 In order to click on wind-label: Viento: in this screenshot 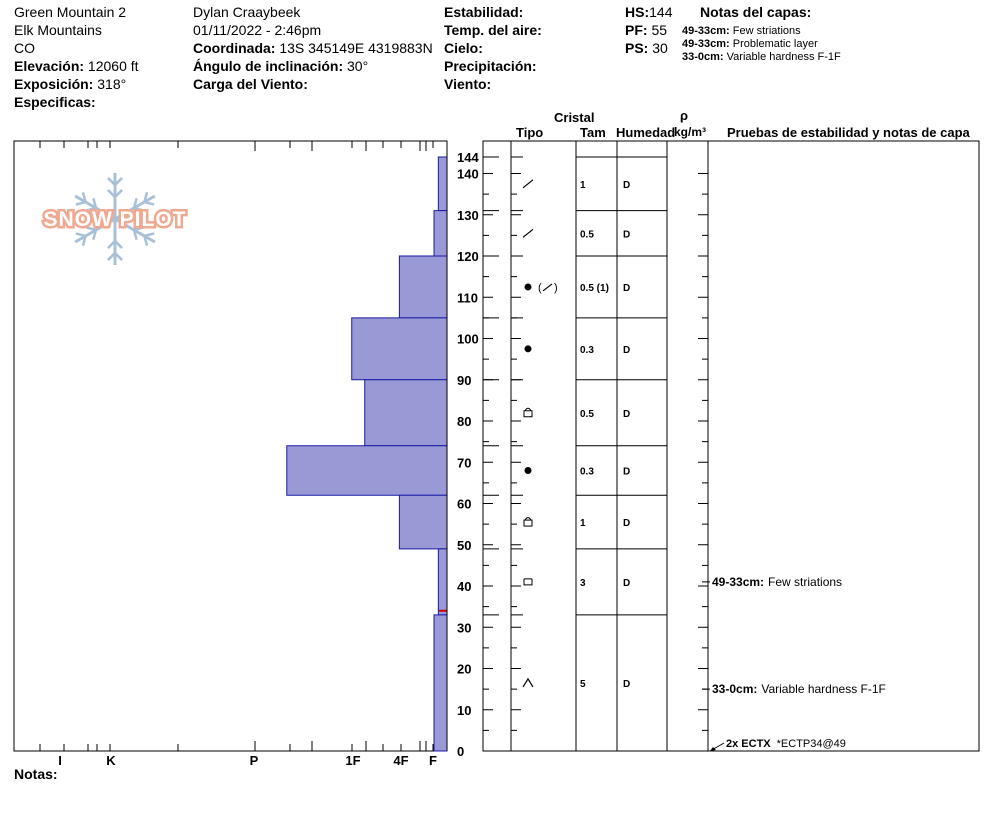, I will do `click(468, 84)`.